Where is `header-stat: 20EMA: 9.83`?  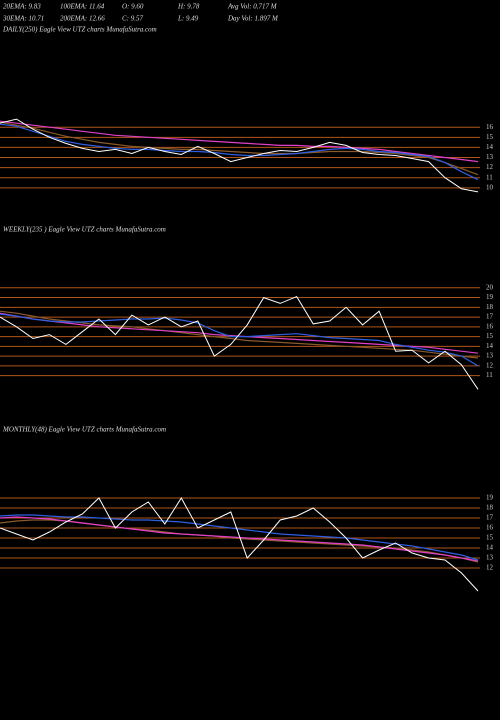
header-stat: 20EMA: 9.83 is located at coordinates (22, 7).